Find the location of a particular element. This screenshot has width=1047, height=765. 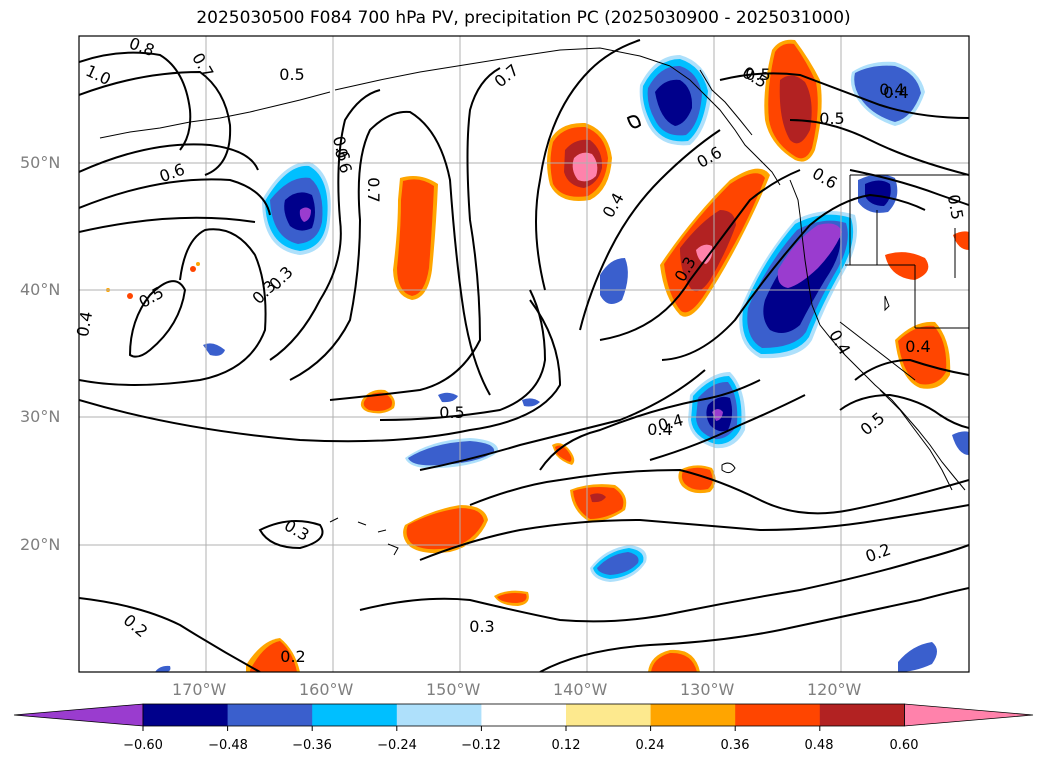

colorbar-tick-label: −0.24 is located at coordinates (397, 745).